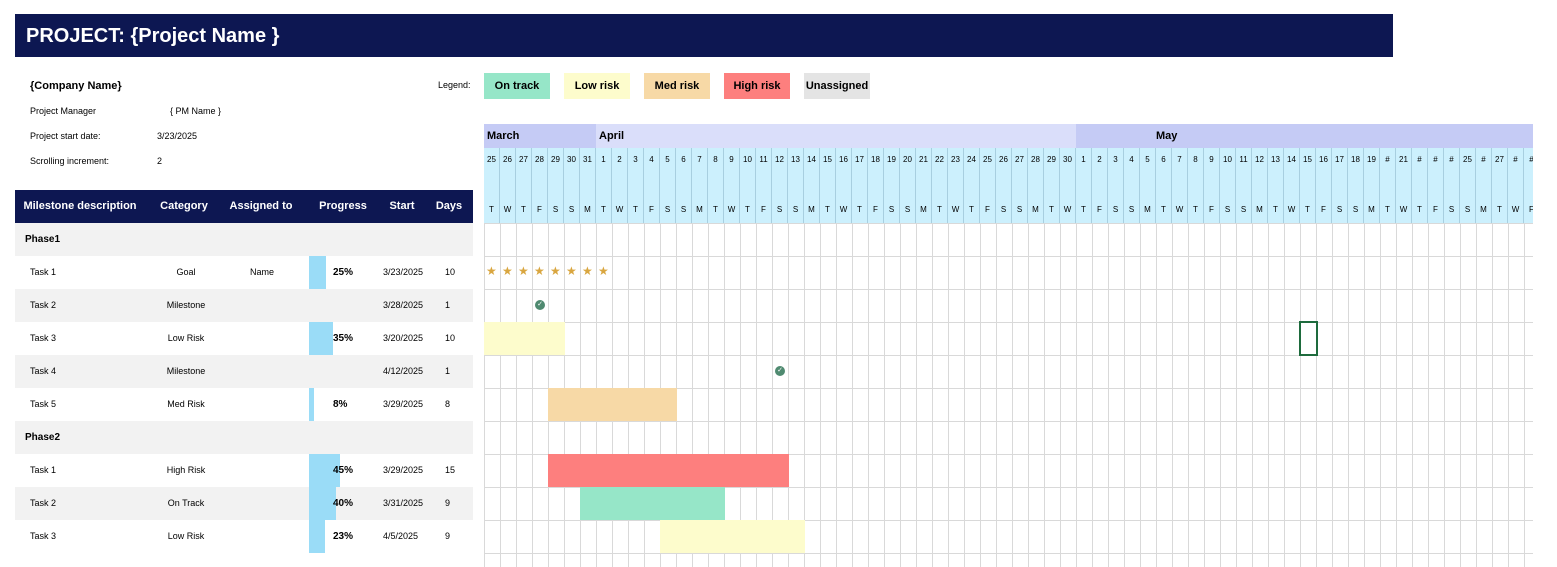 The height and width of the screenshot is (567, 1557). What do you see at coordinates (186, 272) in the screenshot?
I see `task-category: Goal` at bounding box center [186, 272].